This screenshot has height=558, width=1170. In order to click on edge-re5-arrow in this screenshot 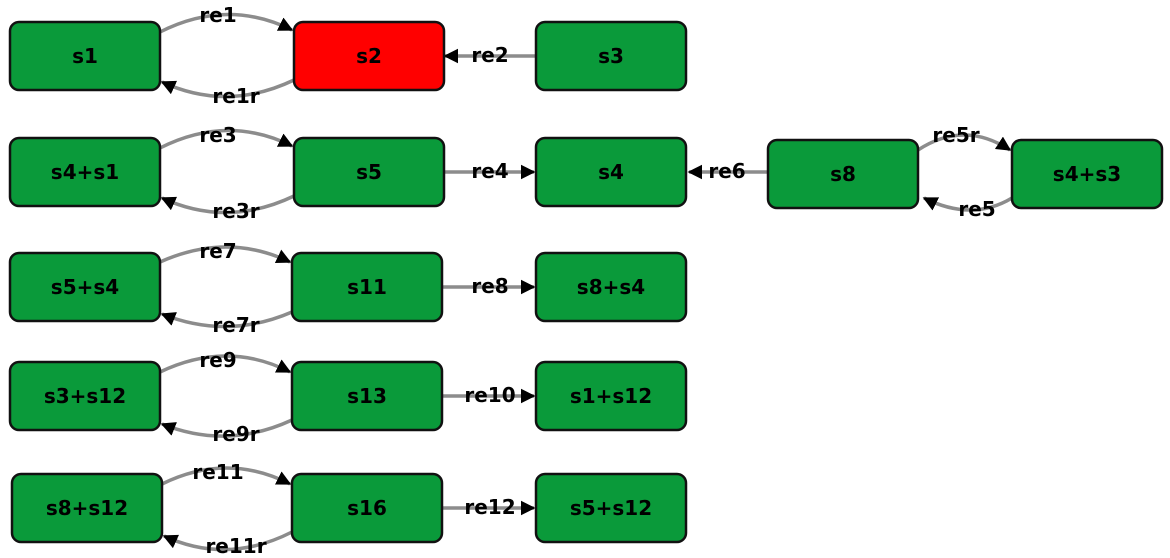, I will do `click(967, 204)`.